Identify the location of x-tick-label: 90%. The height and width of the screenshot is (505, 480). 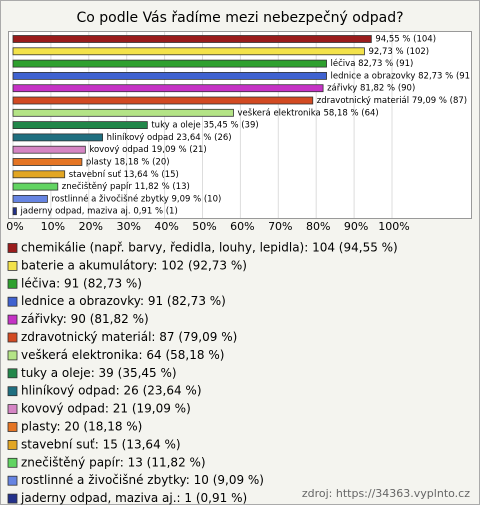
(356, 226).